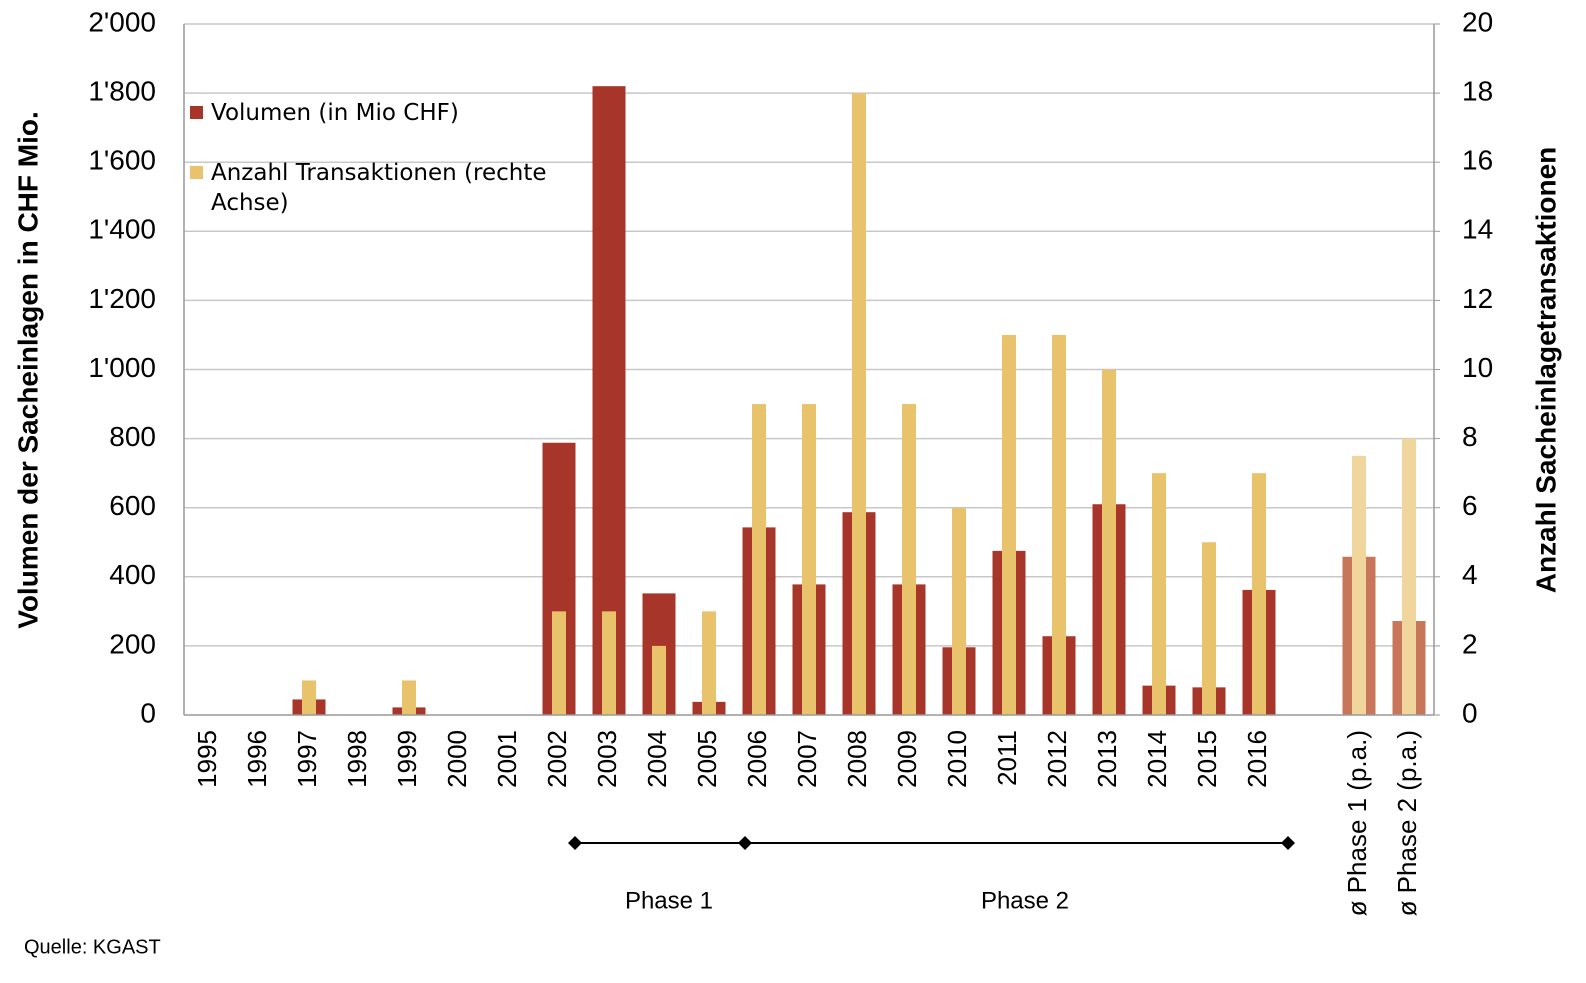 The height and width of the screenshot is (983, 1586). I want to click on x-tick-label: 2001, so click(507, 759).